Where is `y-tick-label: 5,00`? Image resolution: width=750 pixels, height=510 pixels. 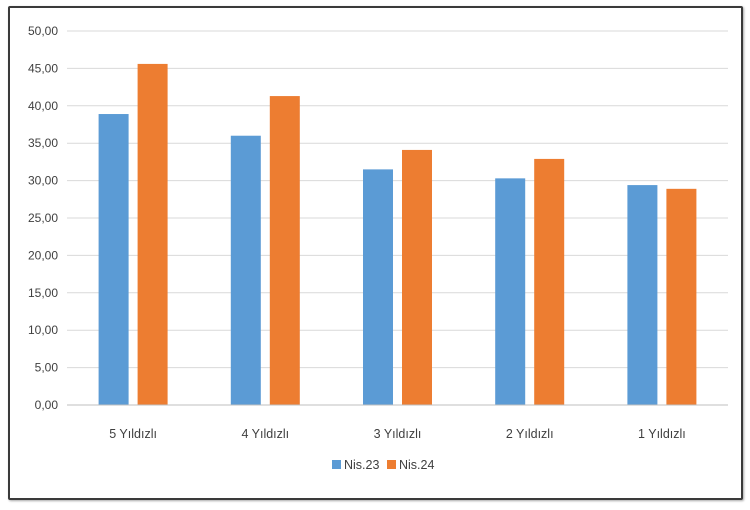
y-tick-label: 5,00 is located at coordinates (47, 368).